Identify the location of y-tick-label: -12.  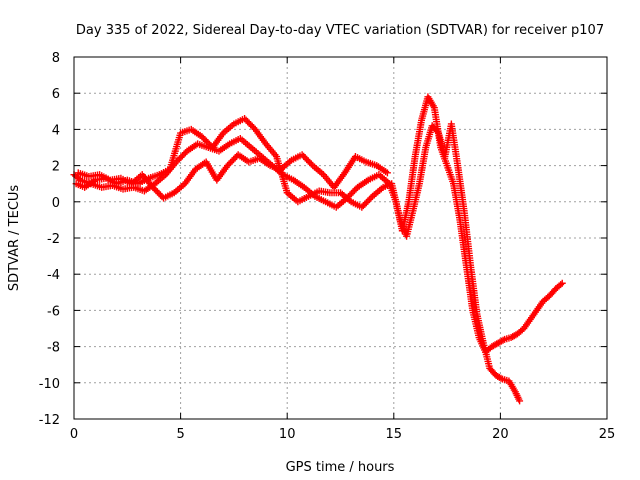
(49, 420).